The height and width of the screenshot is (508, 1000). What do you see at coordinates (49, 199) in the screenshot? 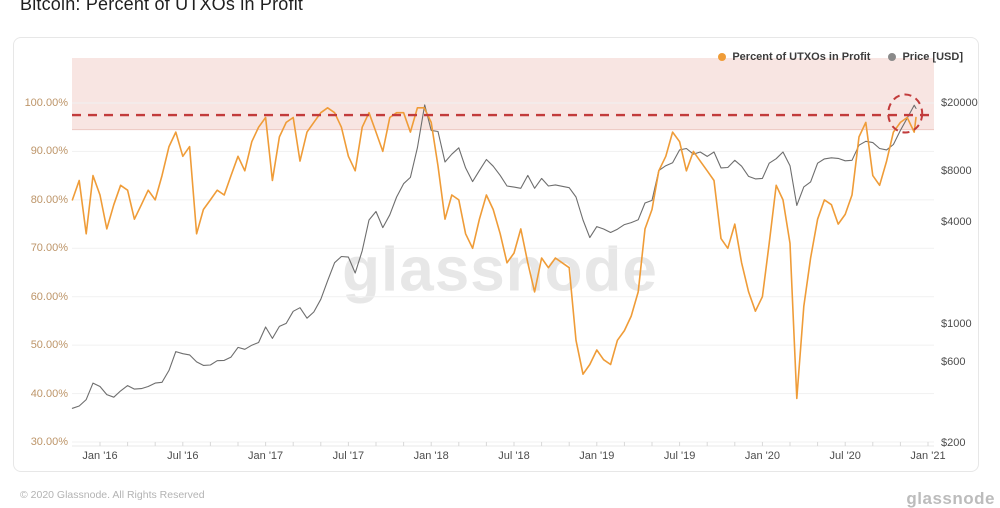
I see `y-axis-left-tick: 80.00%` at bounding box center [49, 199].